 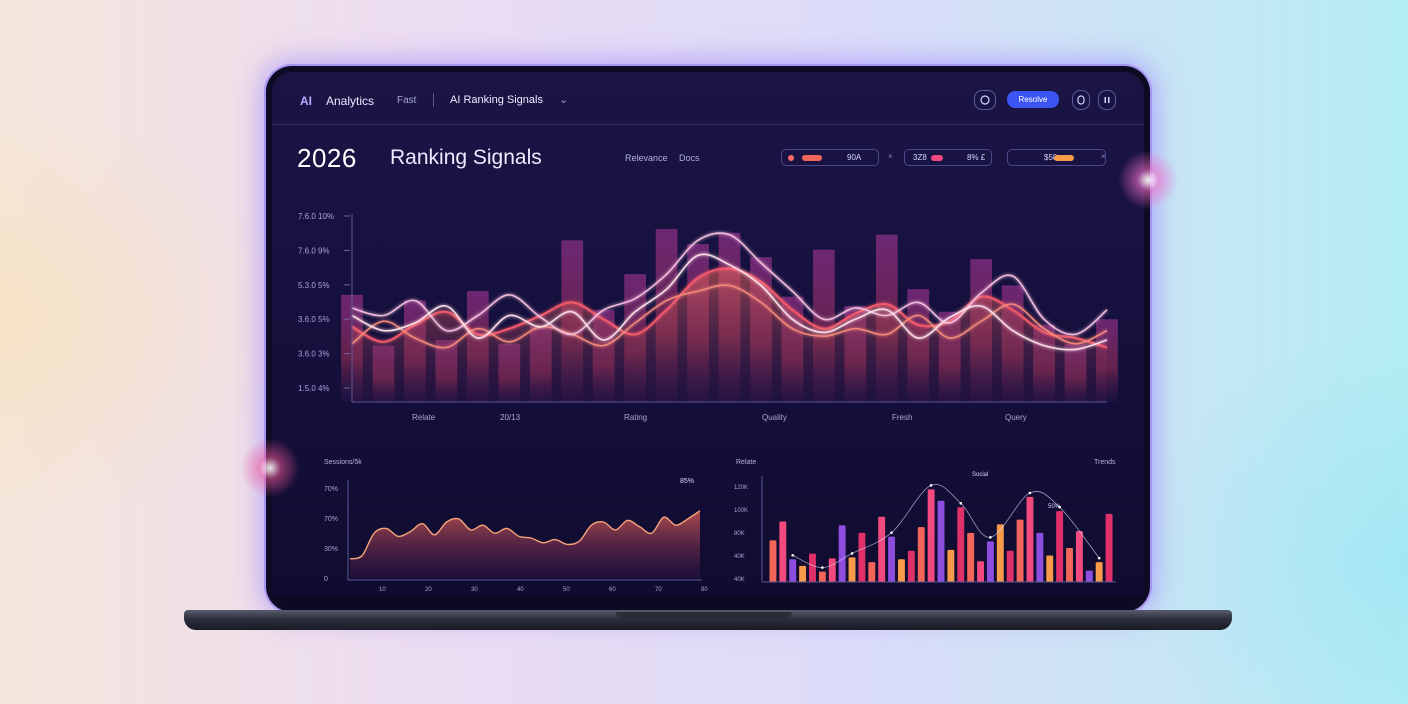 I want to click on bar-chart-right-label: Trends, so click(x=1105, y=462).